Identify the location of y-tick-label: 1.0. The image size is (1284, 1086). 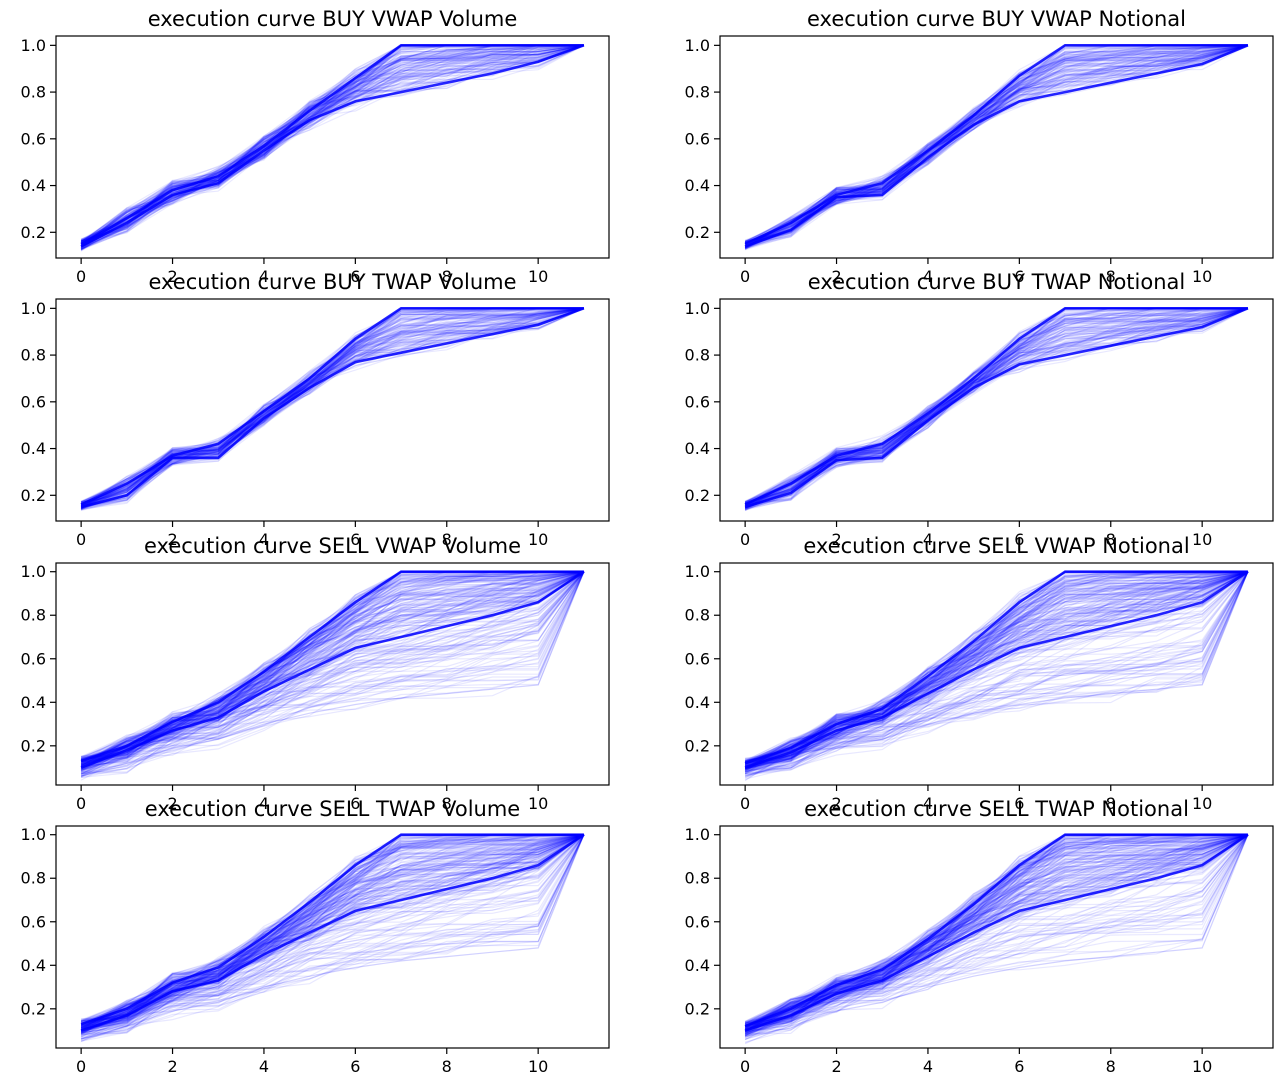
(697, 834).